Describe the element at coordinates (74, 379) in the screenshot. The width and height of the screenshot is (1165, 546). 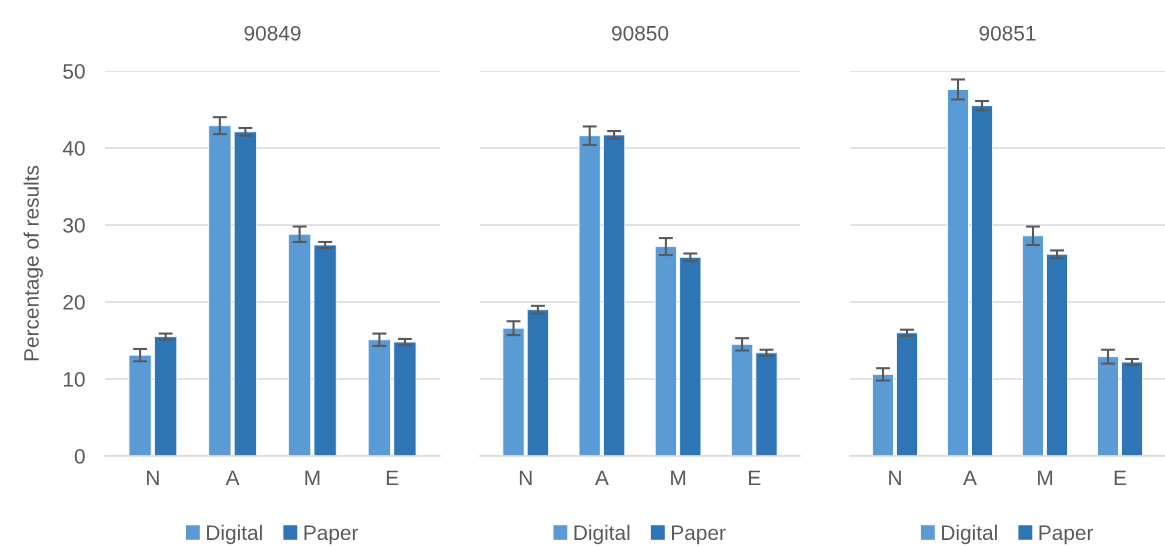
I see `y-tick-label: 10` at that location.